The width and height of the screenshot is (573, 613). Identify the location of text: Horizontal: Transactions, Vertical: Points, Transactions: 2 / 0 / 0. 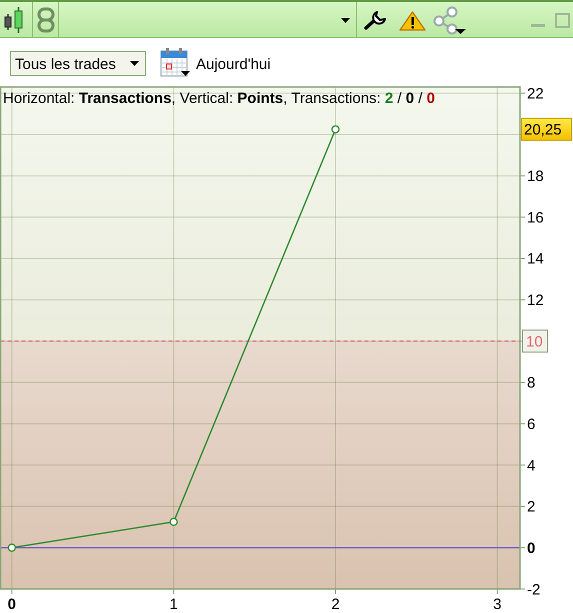
(219, 98).